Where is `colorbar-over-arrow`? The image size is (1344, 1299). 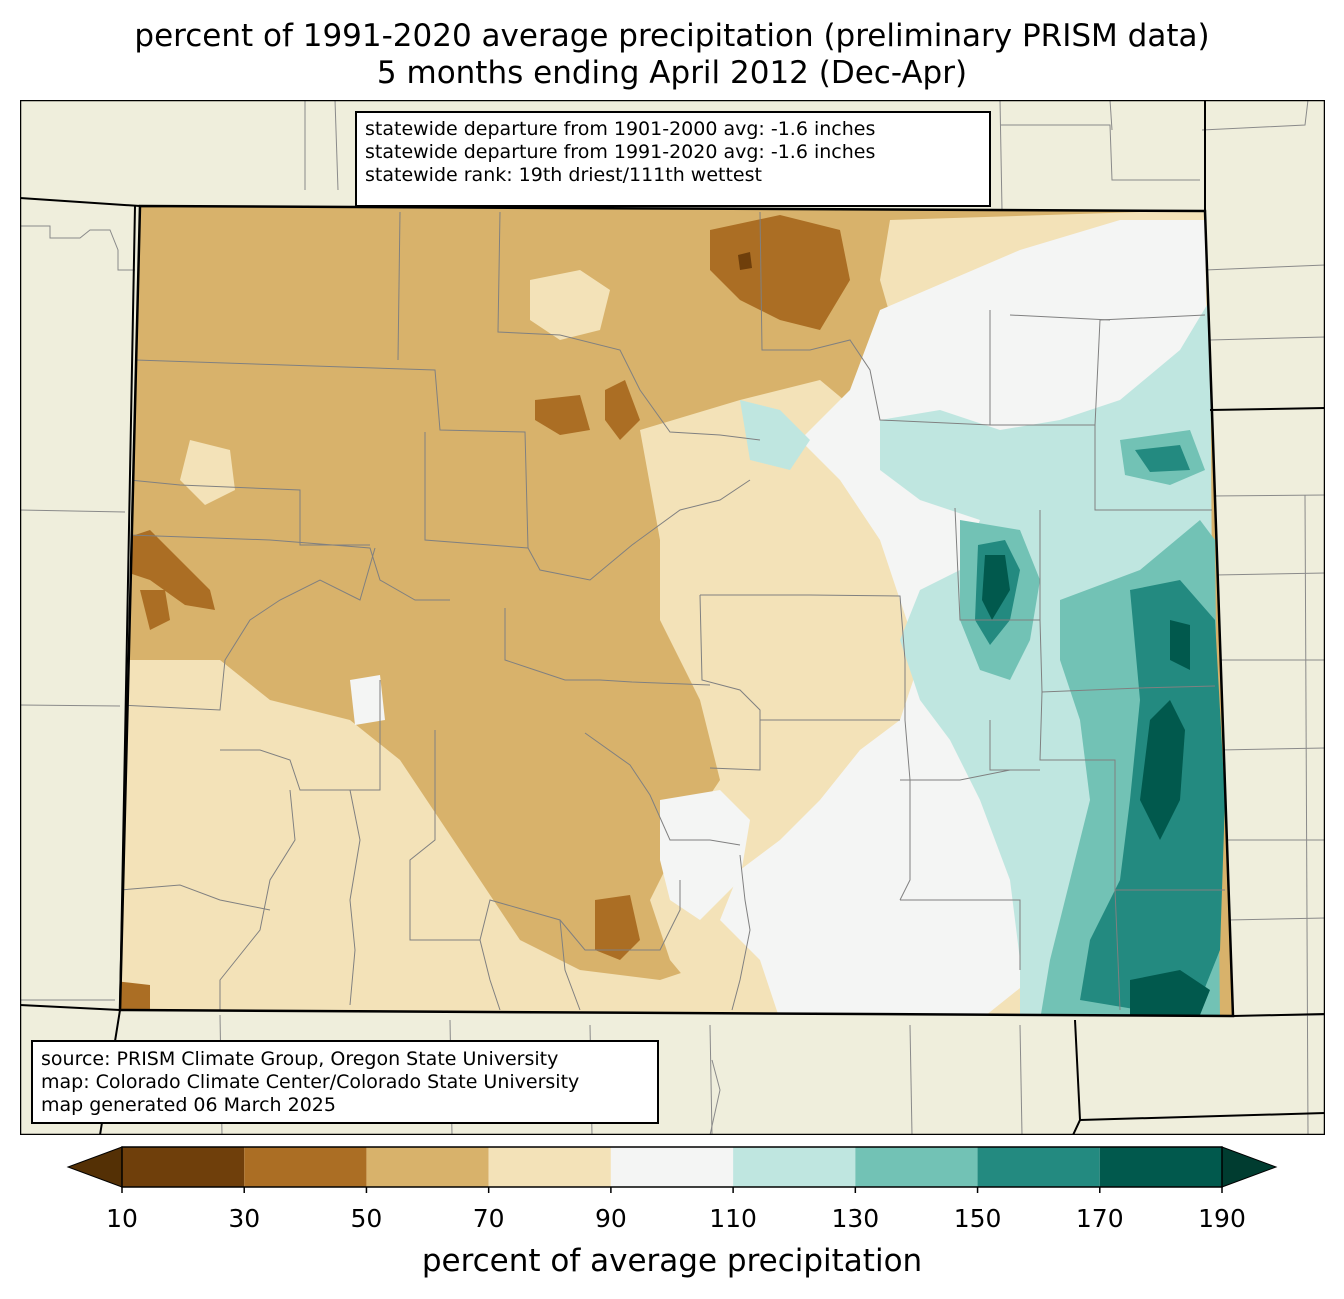 colorbar-over-arrow is located at coordinates (1249, 1167).